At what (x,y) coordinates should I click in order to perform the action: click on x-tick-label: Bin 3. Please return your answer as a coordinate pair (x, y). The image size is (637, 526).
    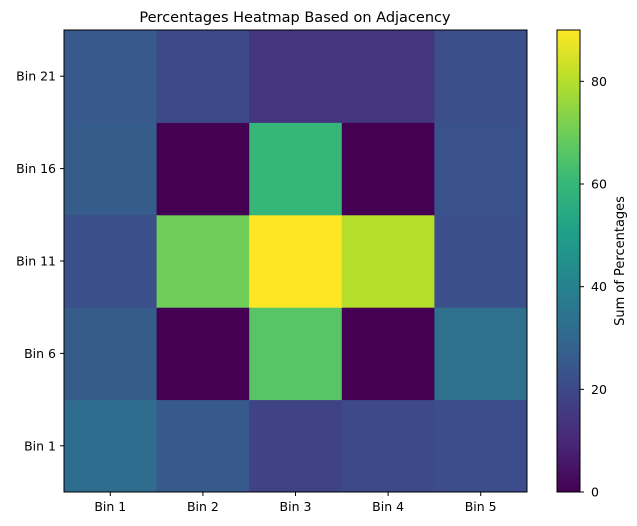
    Looking at the image, I should click on (296, 506).